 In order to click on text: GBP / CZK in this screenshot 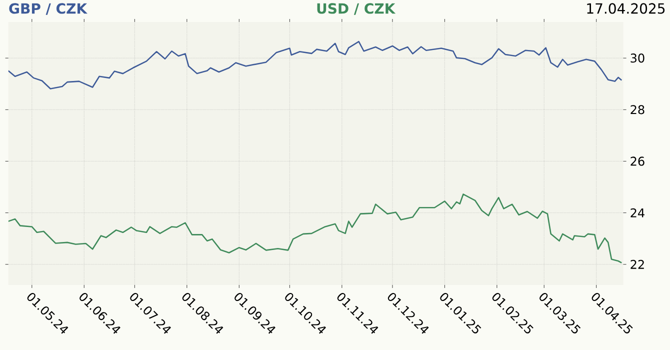, I will do `click(48, 9)`.